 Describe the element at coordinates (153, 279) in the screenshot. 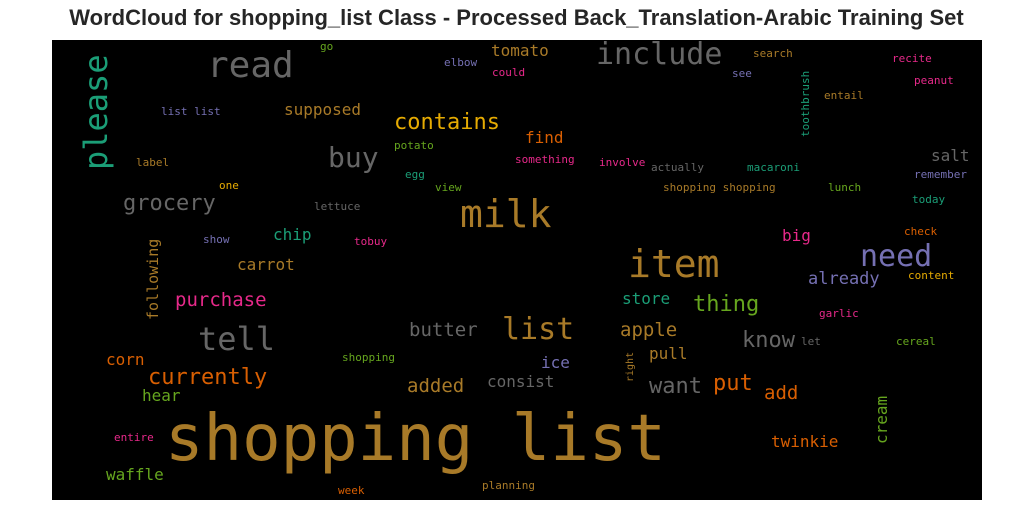

I see `word-following: following` at that location.